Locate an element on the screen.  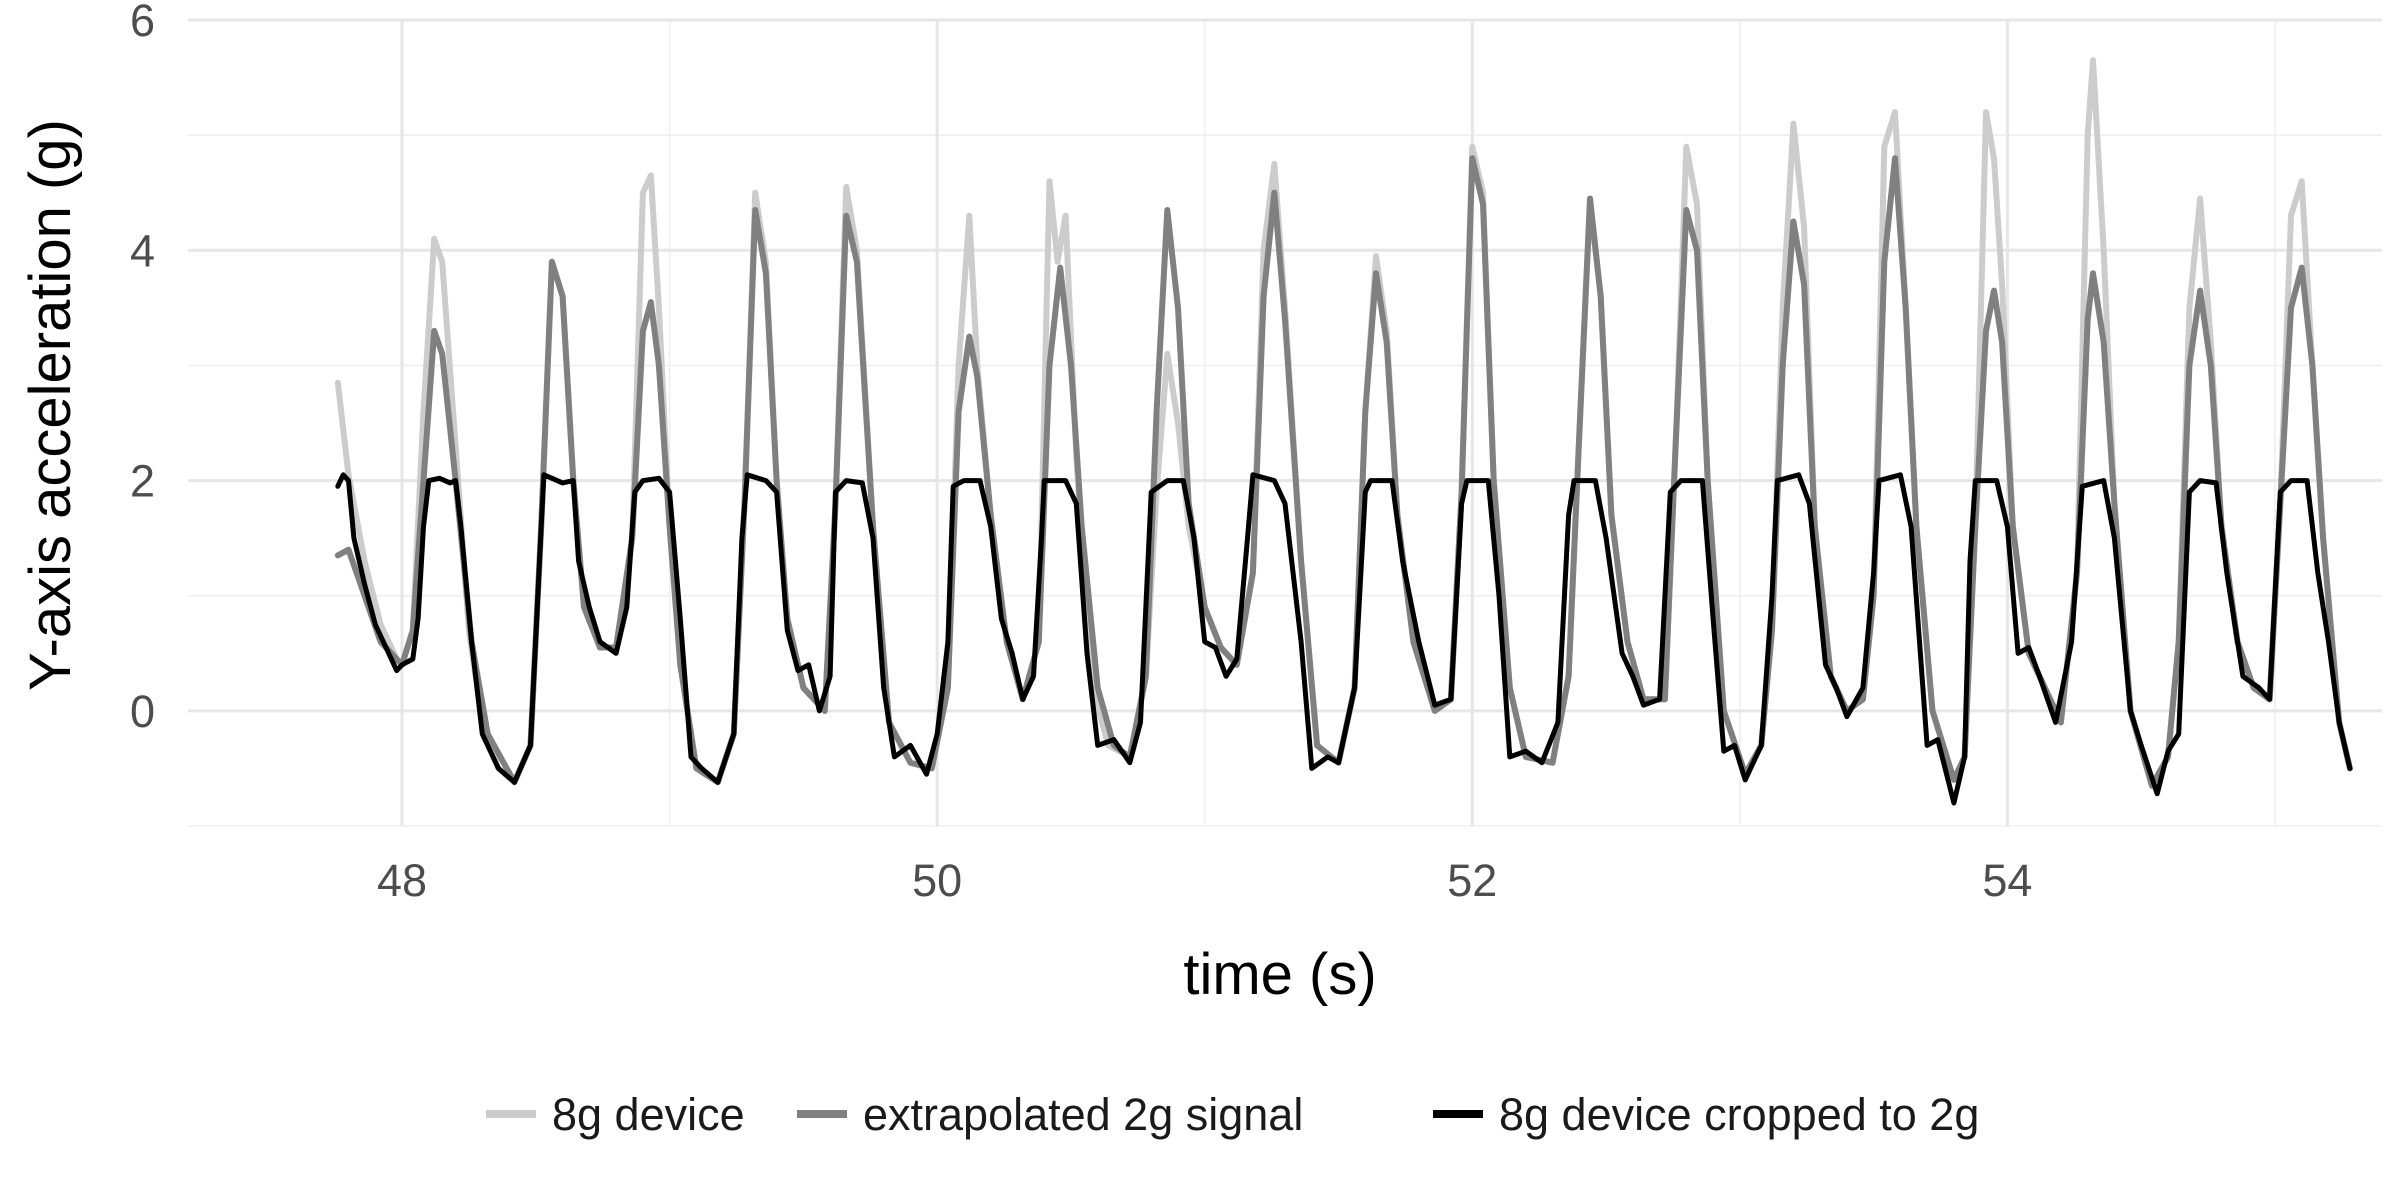
y-tick-label: 0 is located at coordinates (142, 711).